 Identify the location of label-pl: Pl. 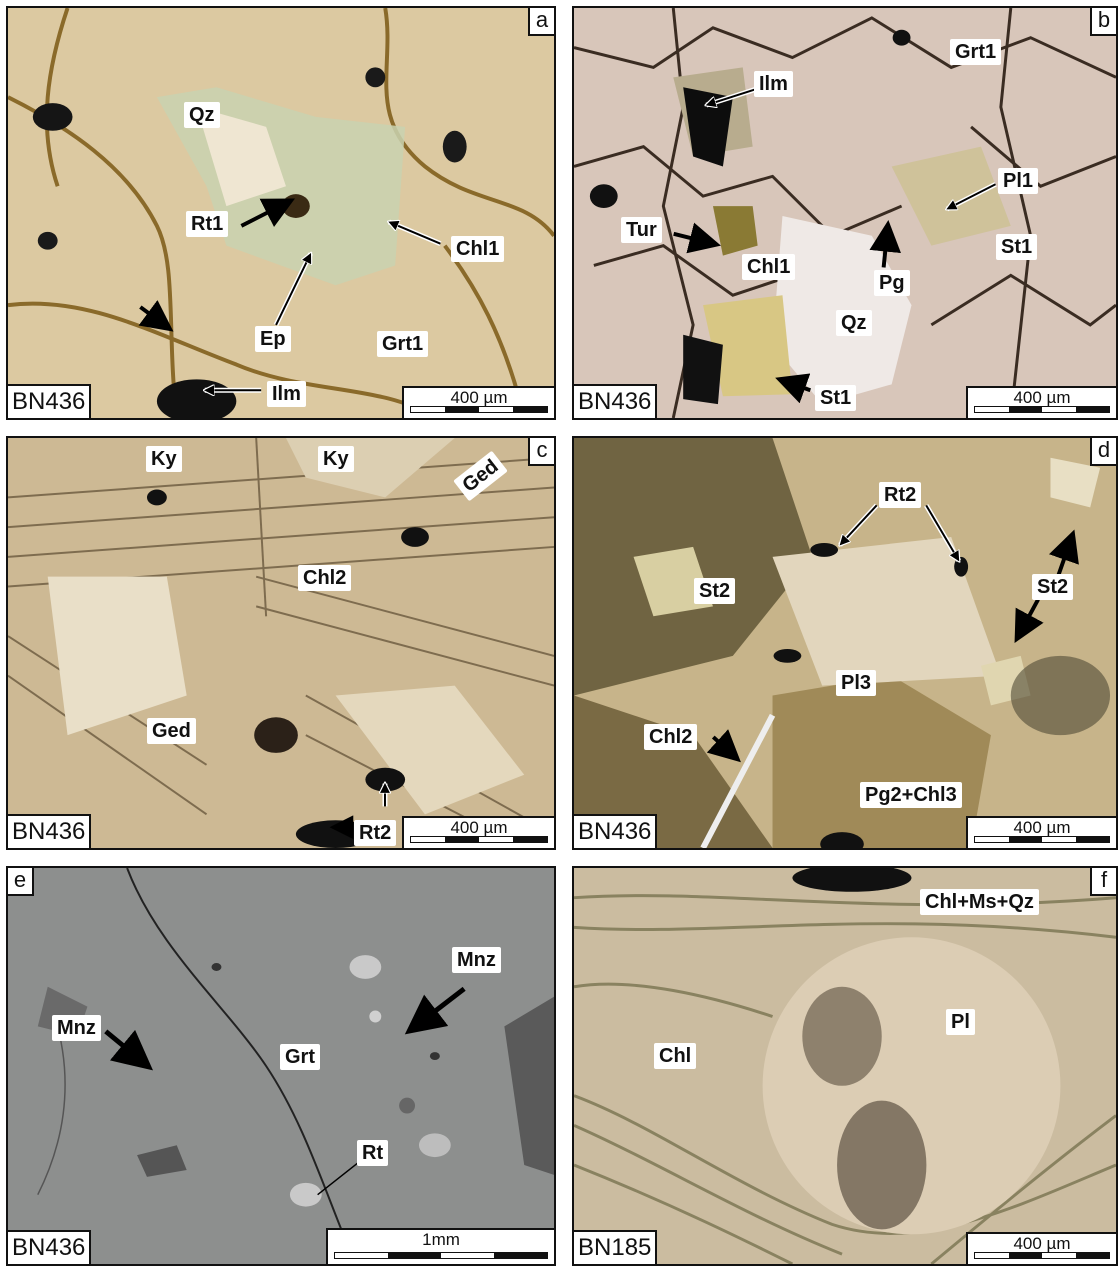
(960, 1022).